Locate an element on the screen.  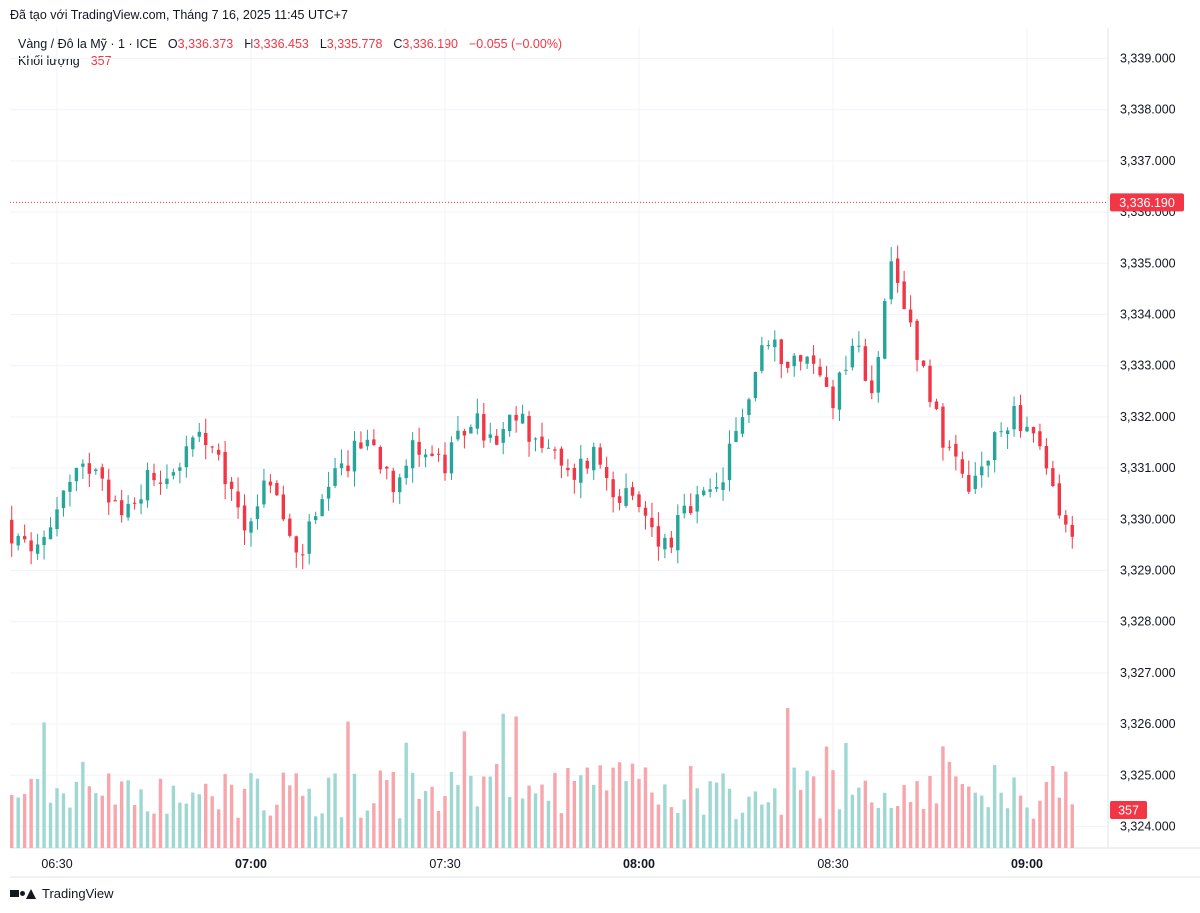
change-value: −0.055 (−0.00%) is located at coordinates (515, 44).